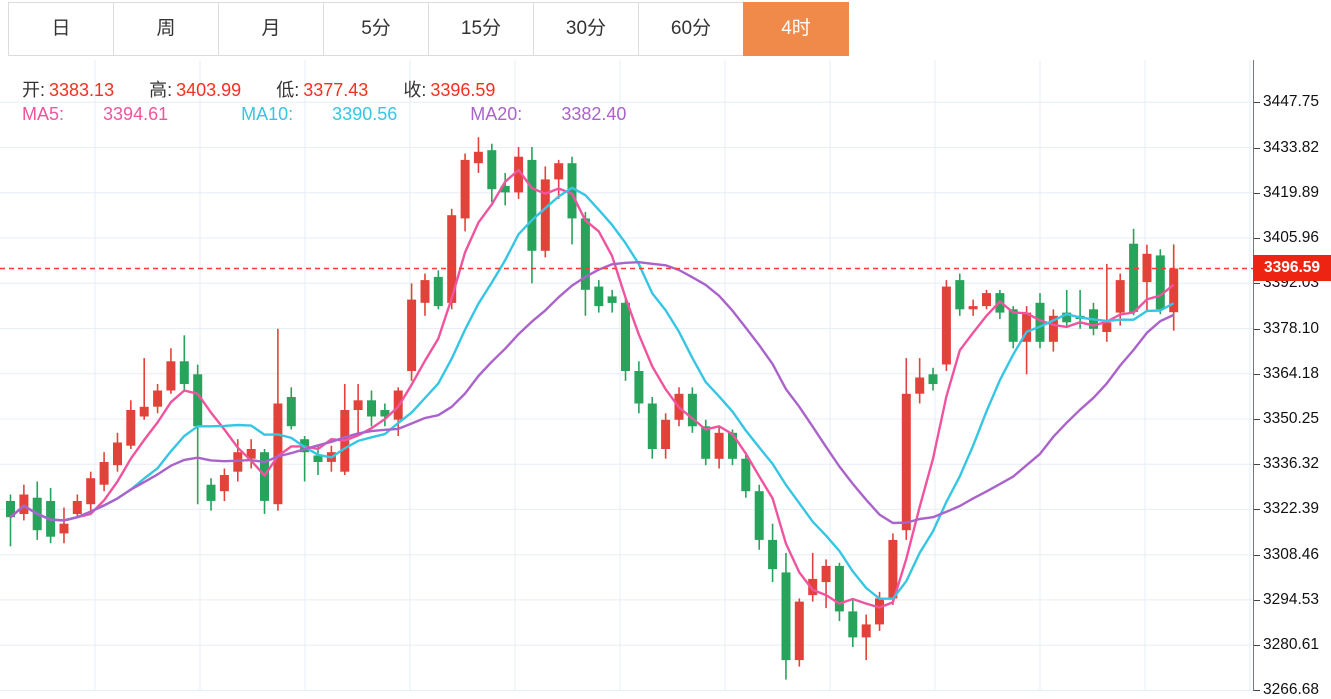 The image size is (1331, 699). What do you see at coordinates (691, 29) in the screenshot?
I see `tab-60min: 60分` at bounding box center [691, 29].